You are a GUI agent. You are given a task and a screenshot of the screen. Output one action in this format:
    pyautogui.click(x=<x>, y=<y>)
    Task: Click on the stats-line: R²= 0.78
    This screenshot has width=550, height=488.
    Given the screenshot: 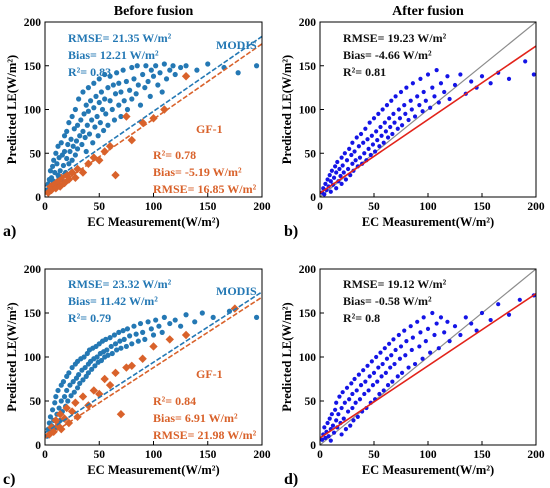 What is the action you would take?
    pyautogui.click(x=174, y=155)
    